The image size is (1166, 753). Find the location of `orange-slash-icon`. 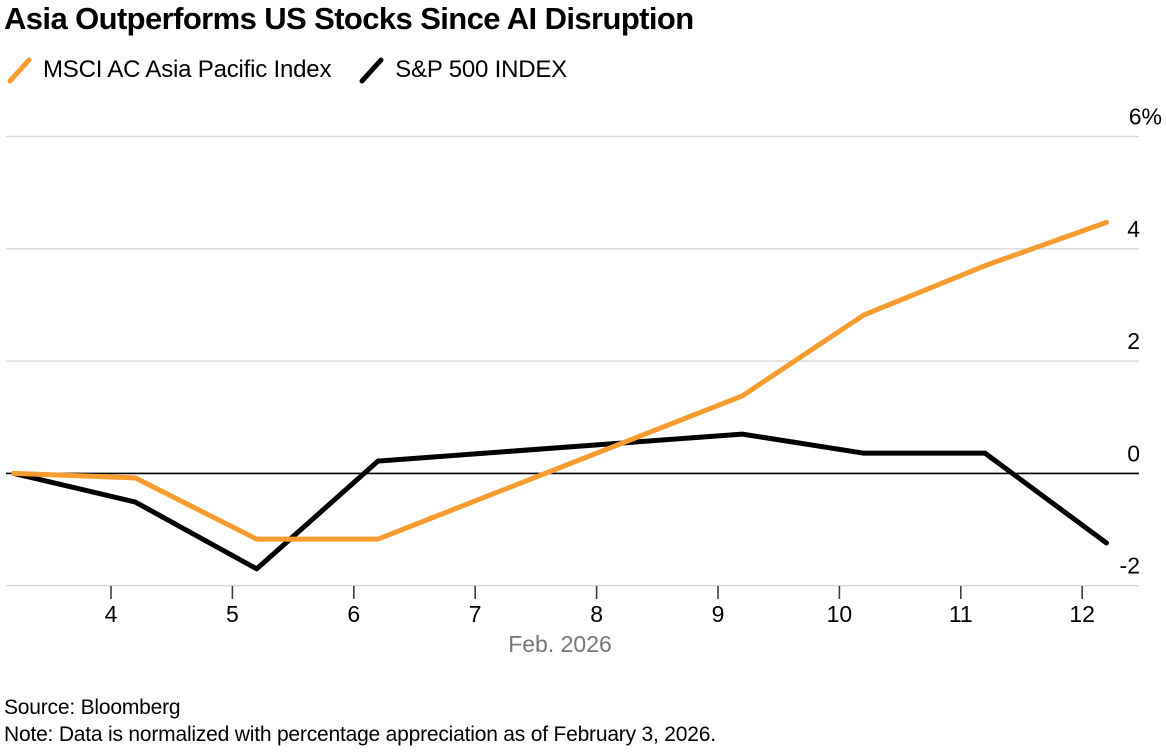

orange-slash-icon is located at coordinates (19, 70).